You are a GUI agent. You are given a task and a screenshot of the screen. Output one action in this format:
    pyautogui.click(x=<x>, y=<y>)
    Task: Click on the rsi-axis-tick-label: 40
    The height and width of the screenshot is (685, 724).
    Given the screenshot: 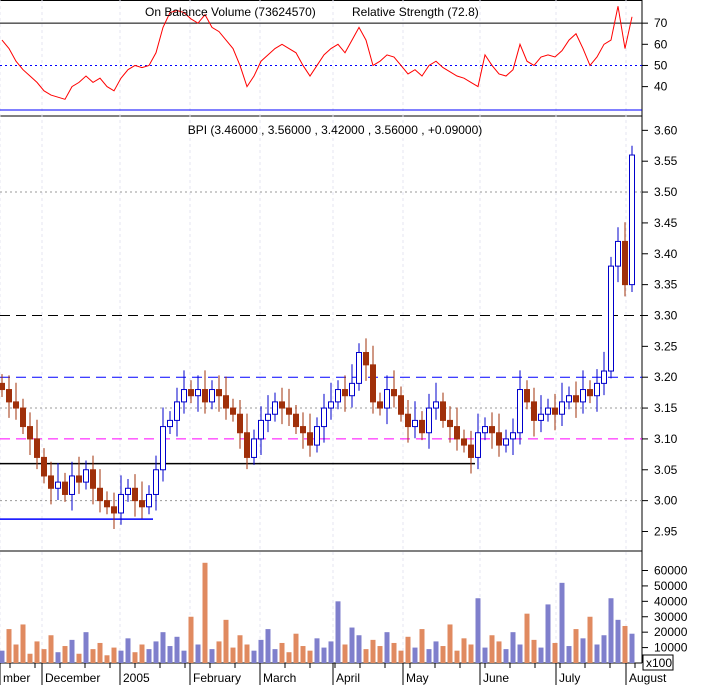 What is the action you would take?
    pyautogui.click(x=661, y=87)
    